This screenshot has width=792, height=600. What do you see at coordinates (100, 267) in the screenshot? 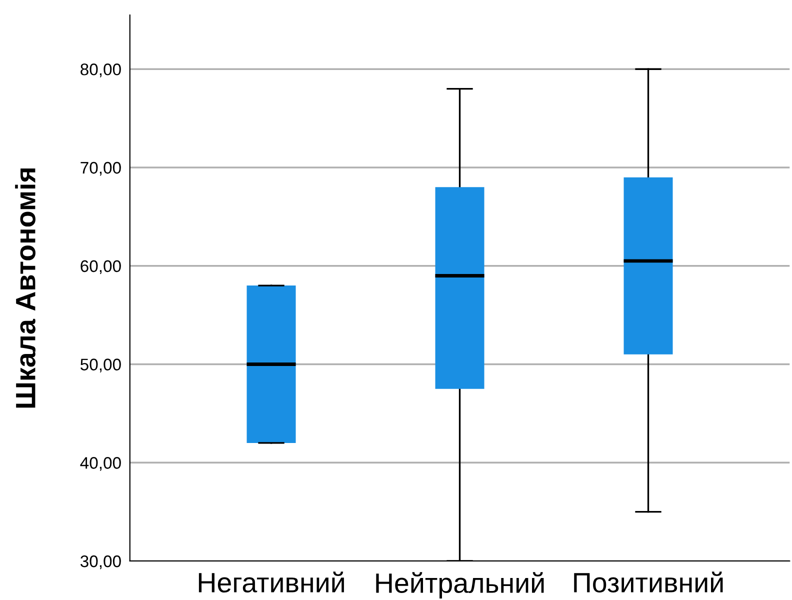
I see `y-tick-label: 60,00` at bounding box center [100, 267].